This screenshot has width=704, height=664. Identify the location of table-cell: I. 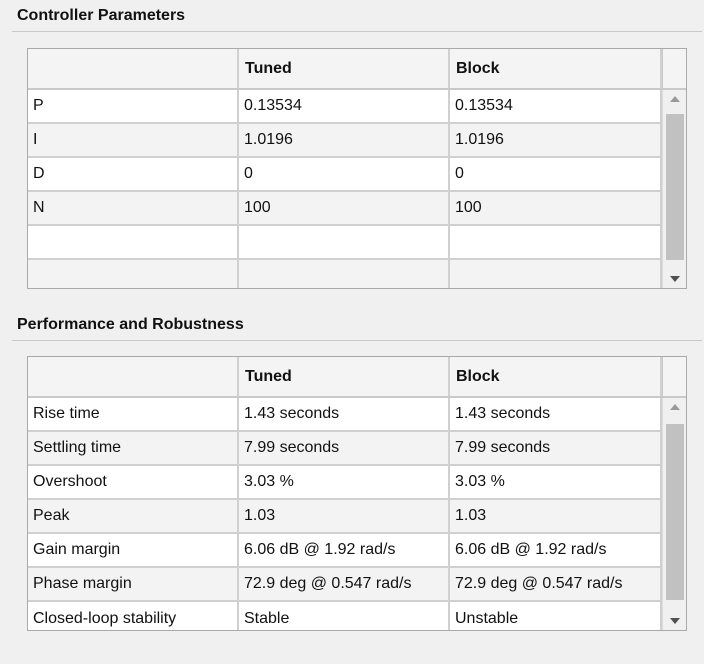
(133, 140).